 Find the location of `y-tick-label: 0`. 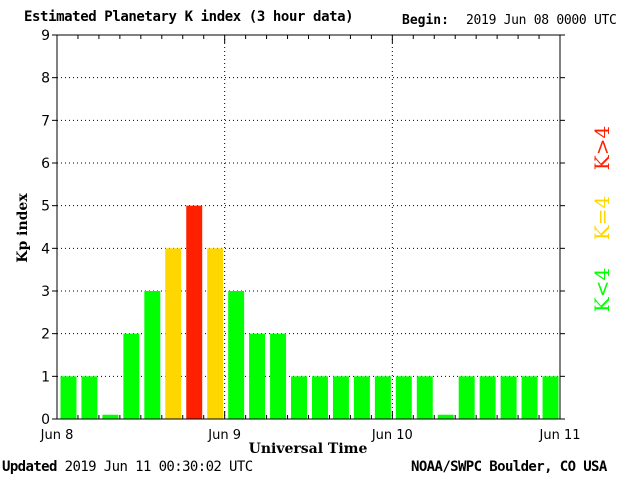

y-tick-label: 0 is located at coordinates (45, 420).